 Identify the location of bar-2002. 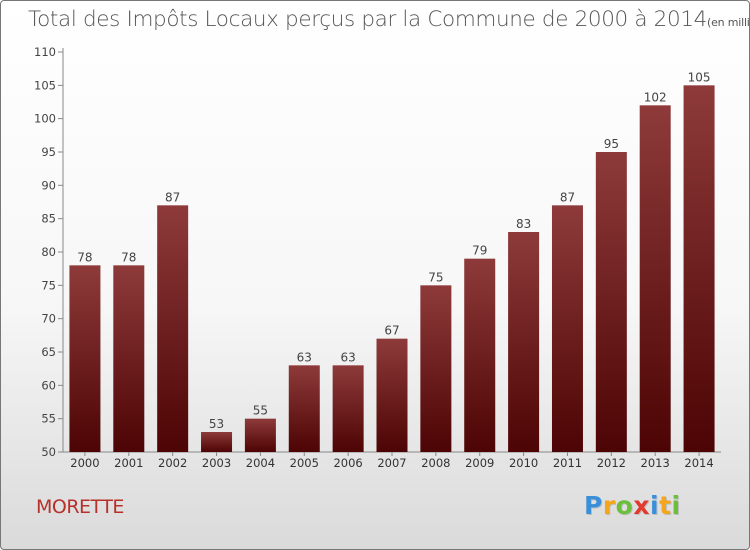
(173, 328).